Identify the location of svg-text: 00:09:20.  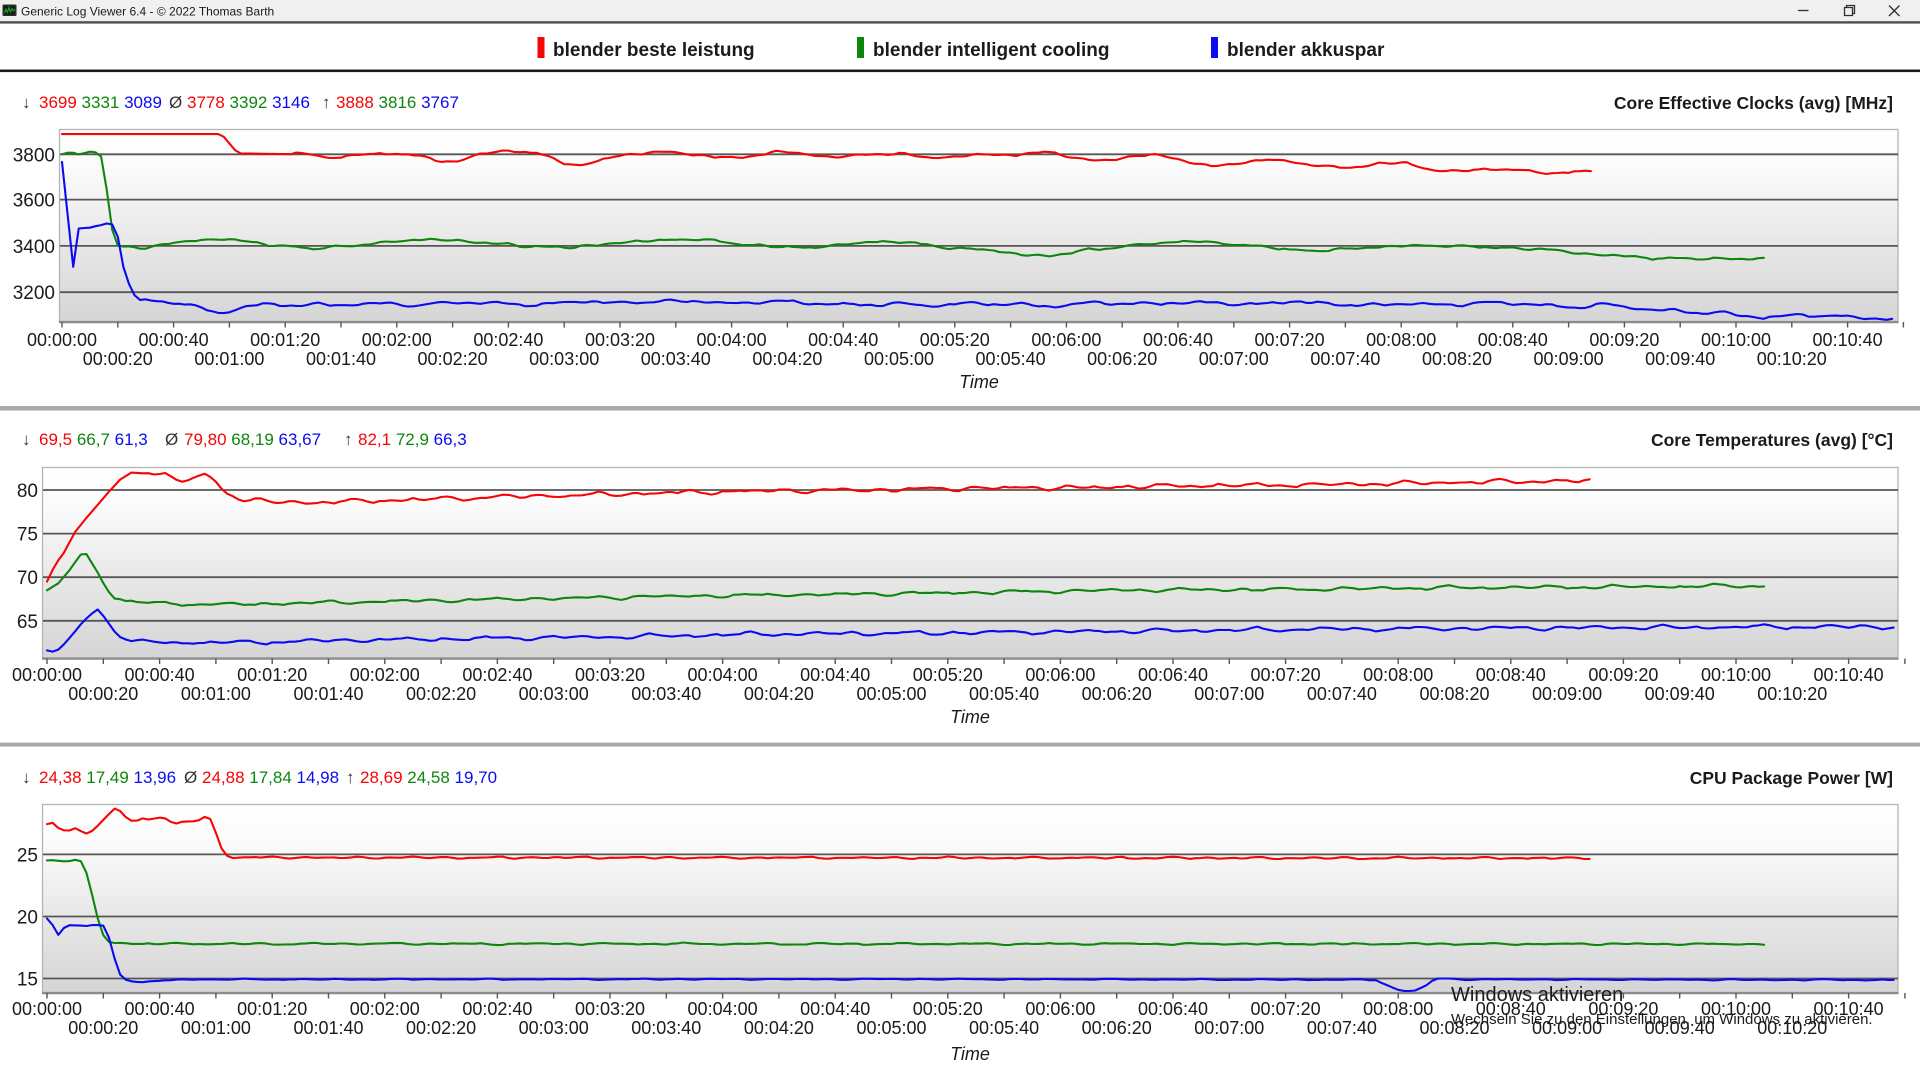
(1623, 1009).